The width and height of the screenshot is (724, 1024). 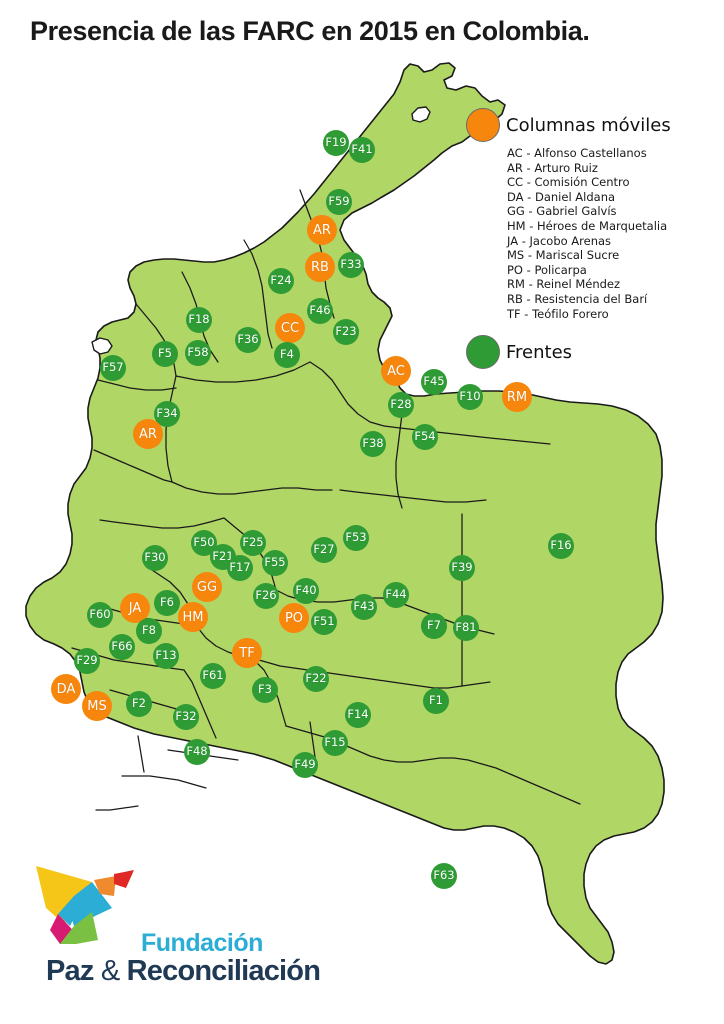 What do you see at coordinates (339, 202) in the screenshot?
I see `map-marker-f59: F59` at bounding box center [339, 202].